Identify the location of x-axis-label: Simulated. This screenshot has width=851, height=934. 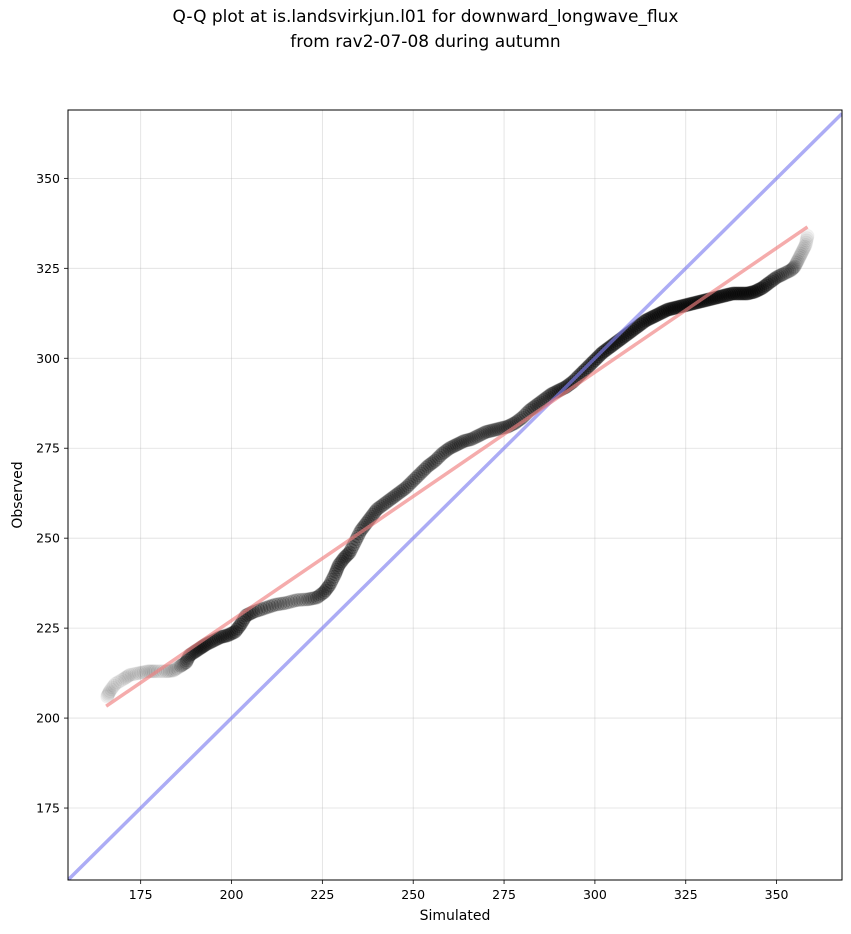
(455, 916).